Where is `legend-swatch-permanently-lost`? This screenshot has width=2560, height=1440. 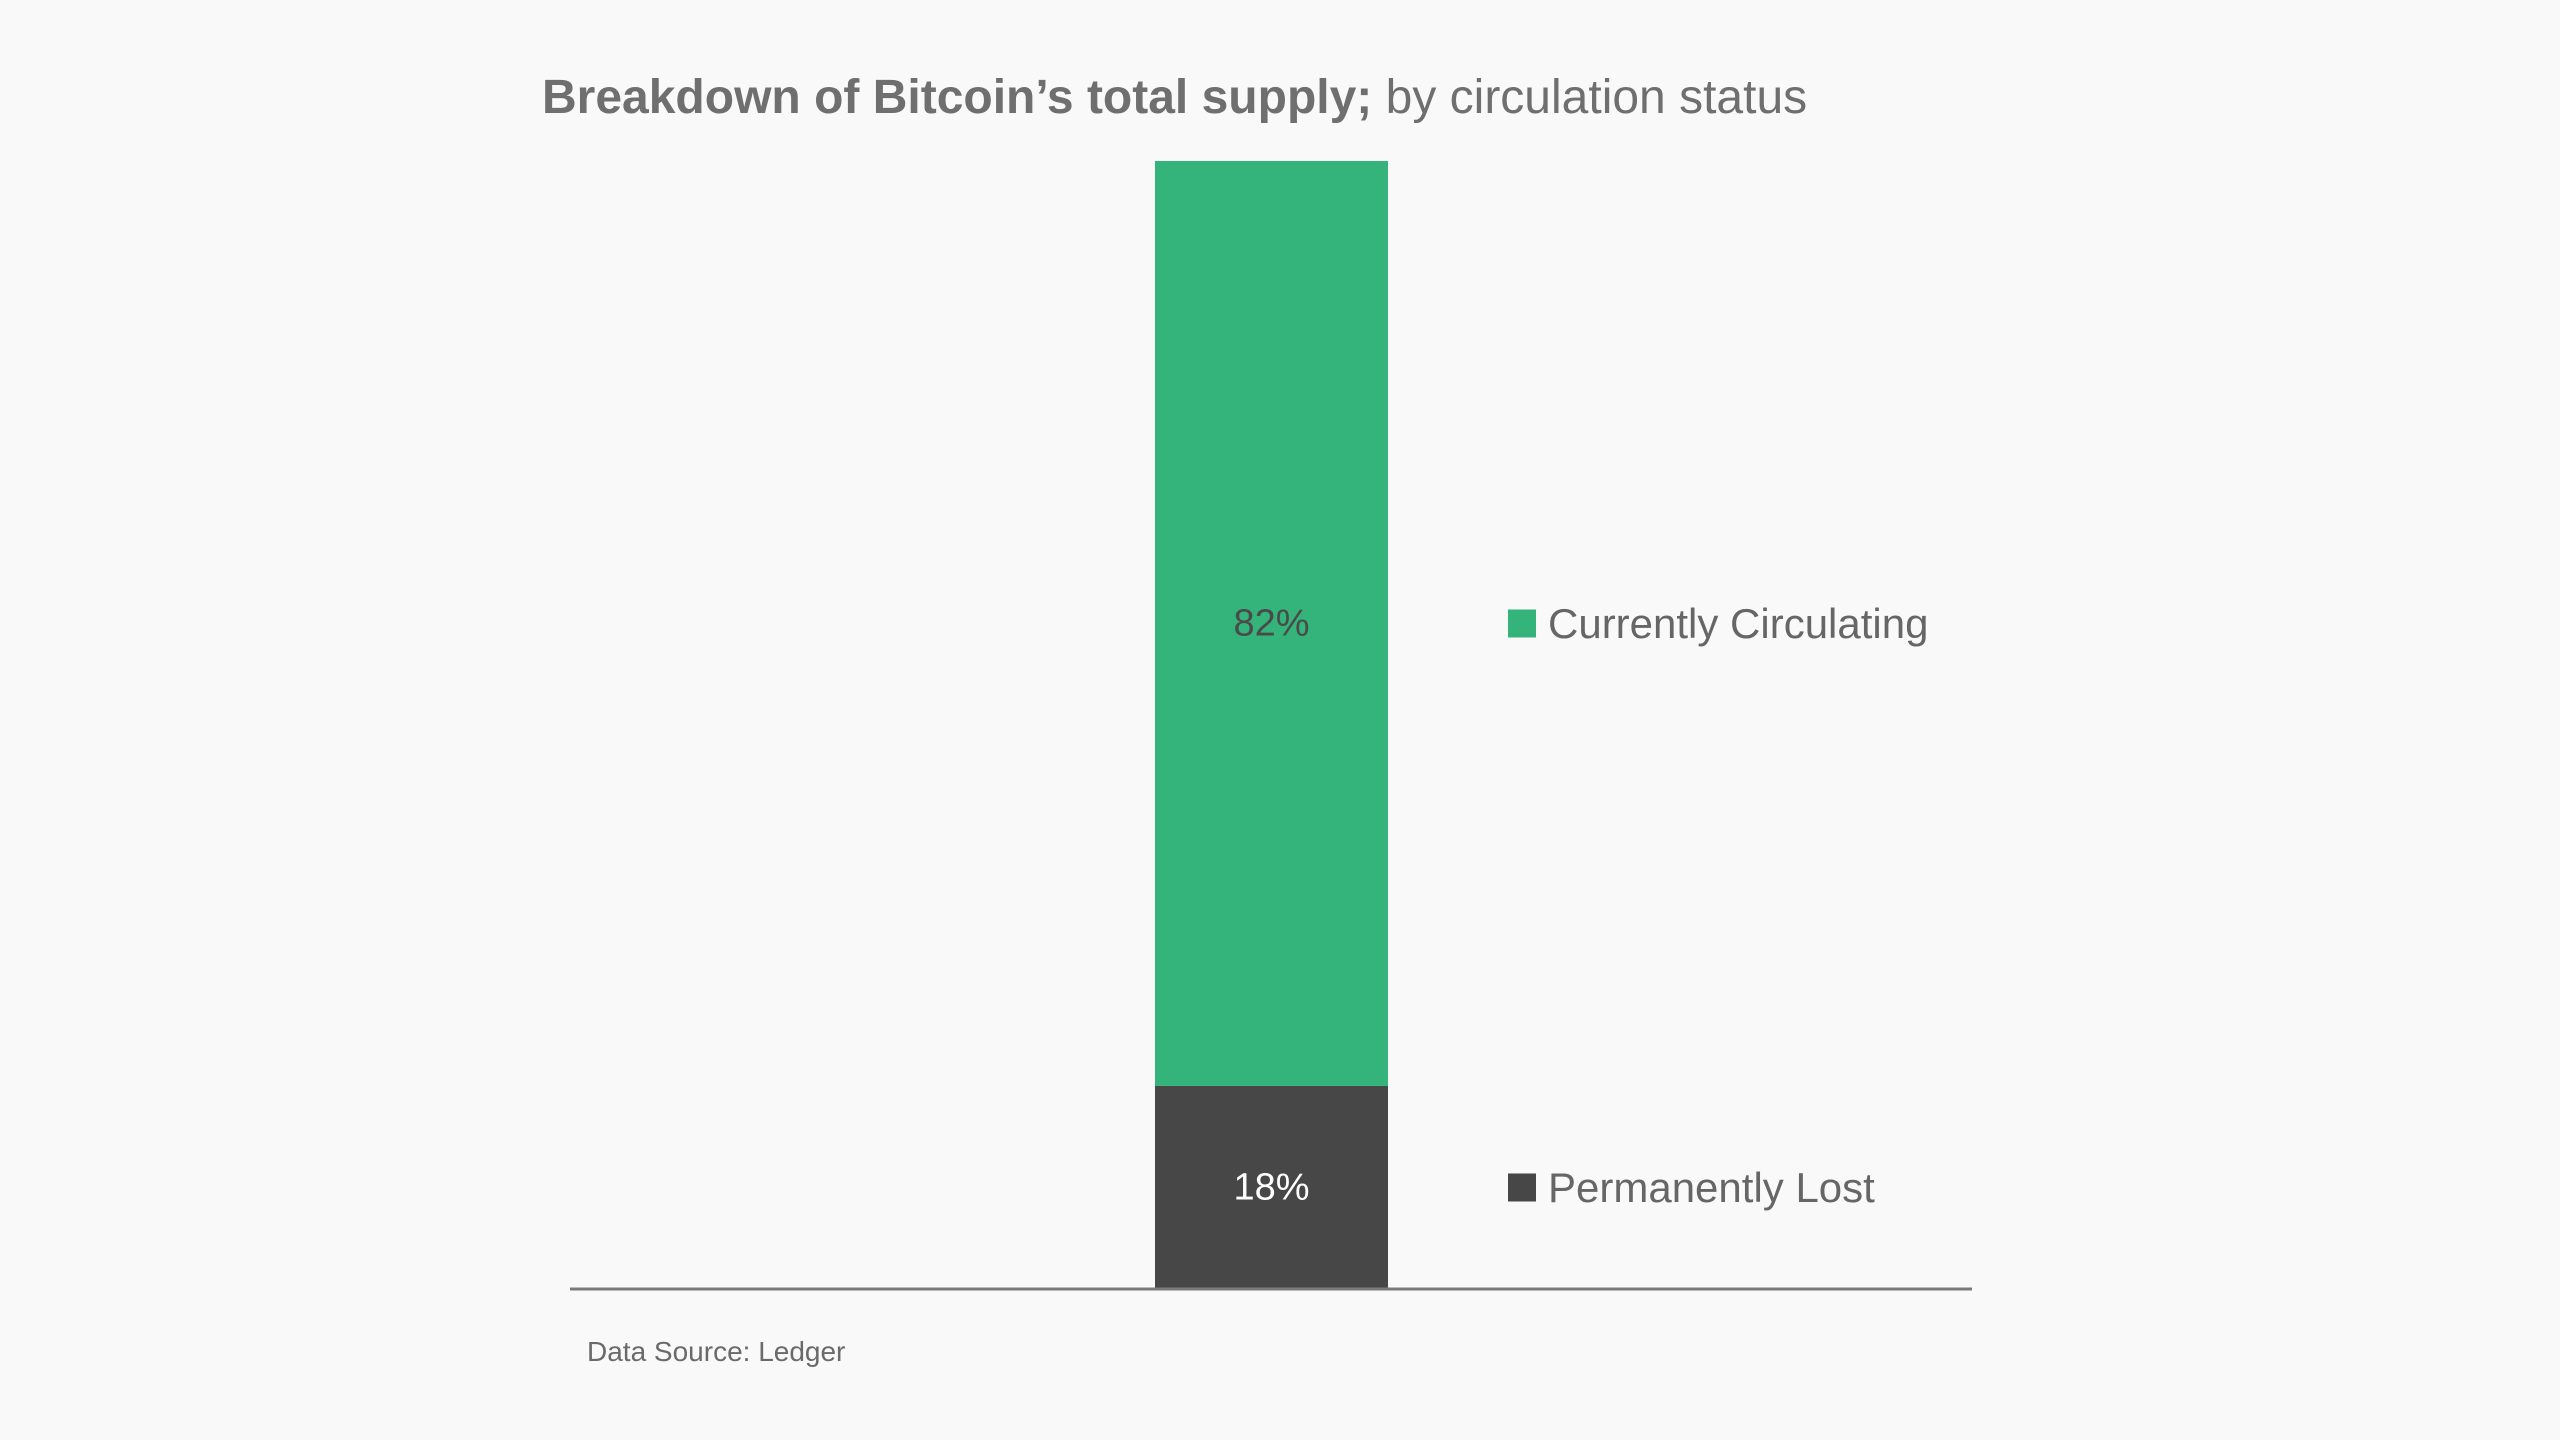 legend-swatch-permanently-lost is located at coordinates (1522, 1187).